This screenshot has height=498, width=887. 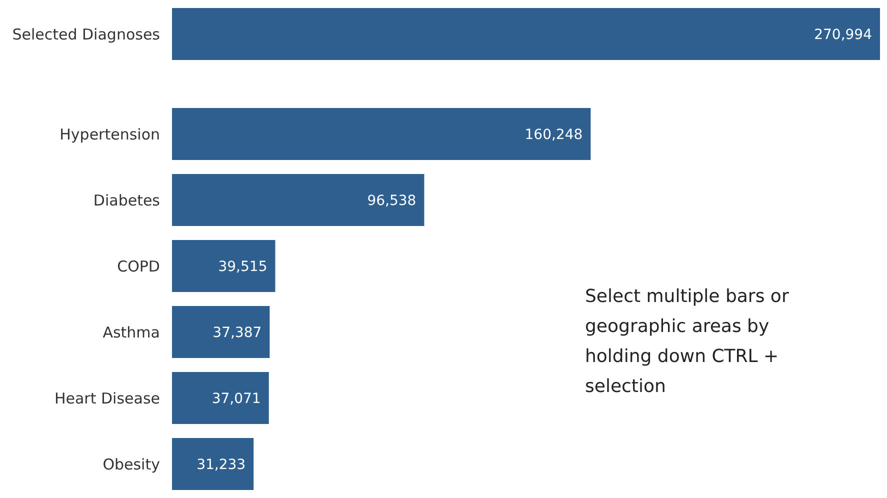 What do you see at coordinates (243, 266) in the screenshot?
I see `data-label: 39,515` at bounding box center [243, 266].